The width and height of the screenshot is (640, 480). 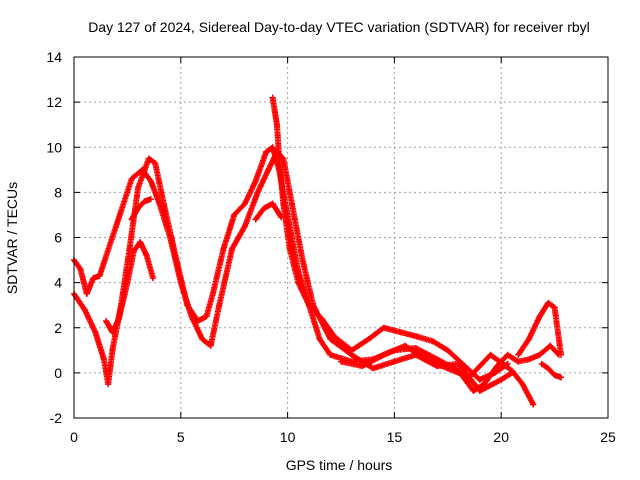 I want to click on y-tick-label: -2, so click(x=56, y=418).